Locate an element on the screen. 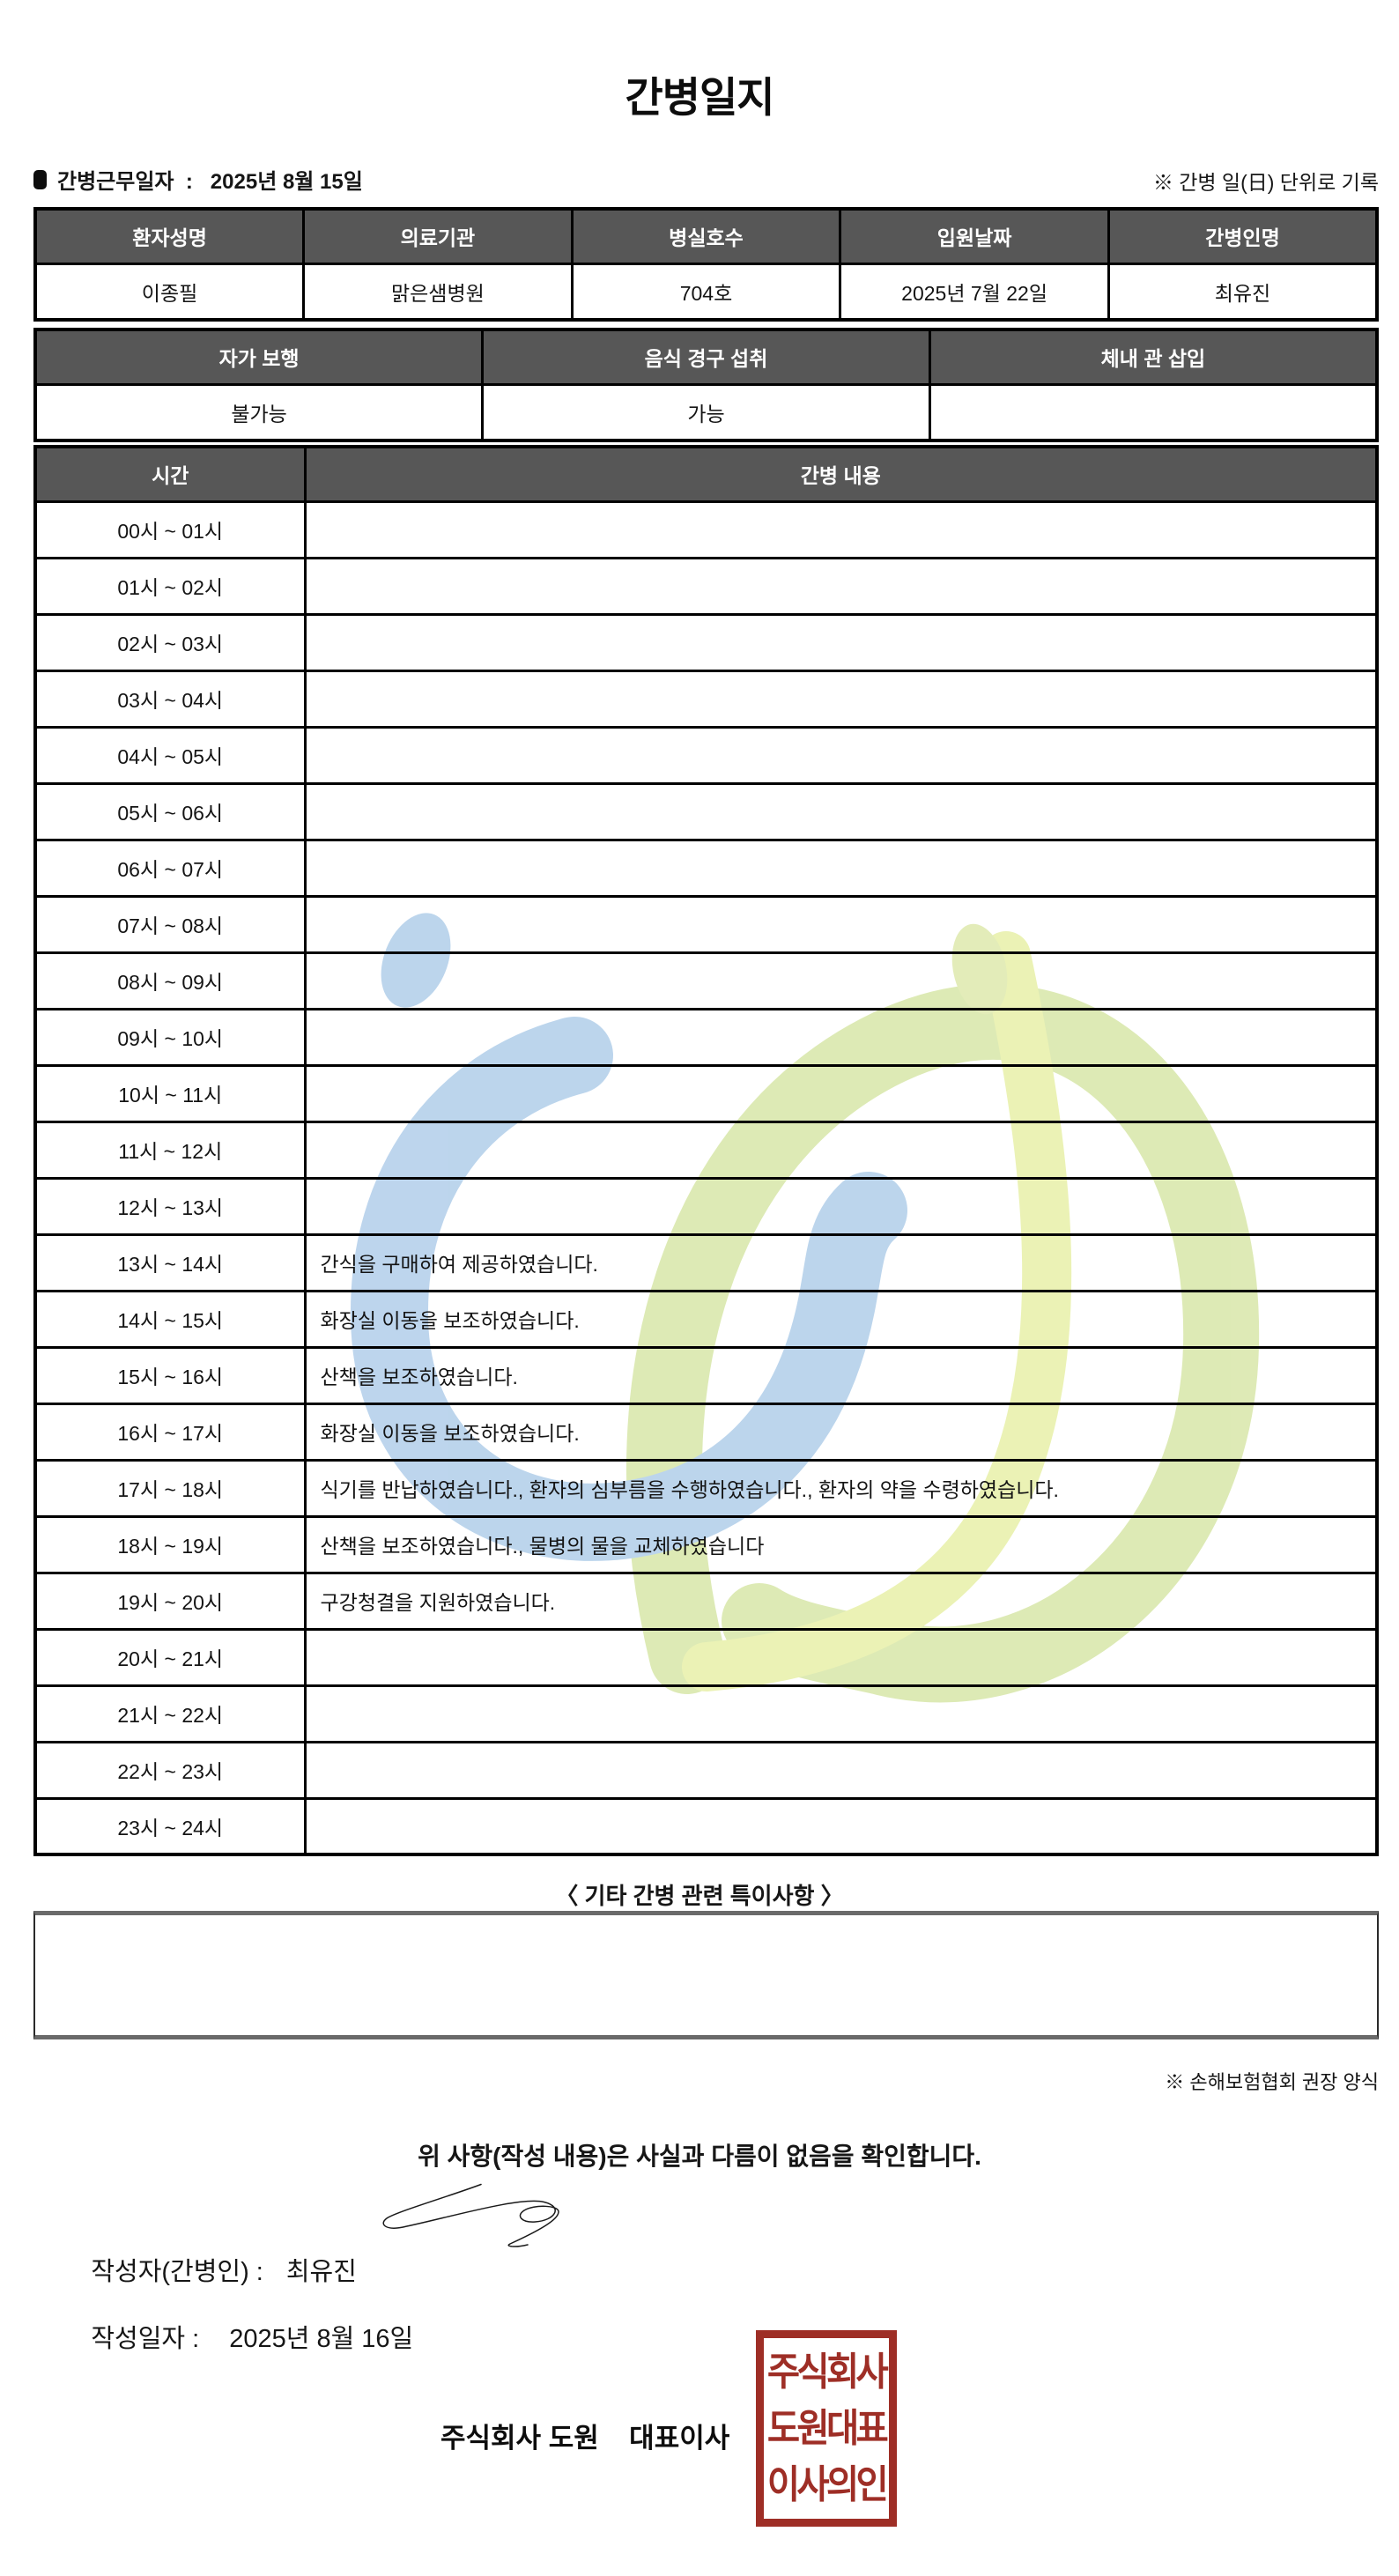 The height and width of the screenshot is (2576, 1399). time-cell: 02시 ~ 03시 is located at coordinates (170, 642).